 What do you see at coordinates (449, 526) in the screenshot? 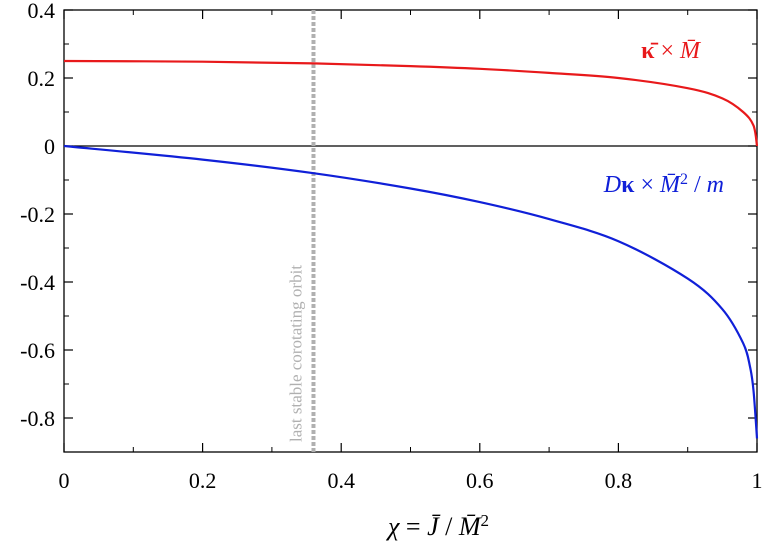
I see `x-axis-title-part: /` at bounding box center [449, 526].